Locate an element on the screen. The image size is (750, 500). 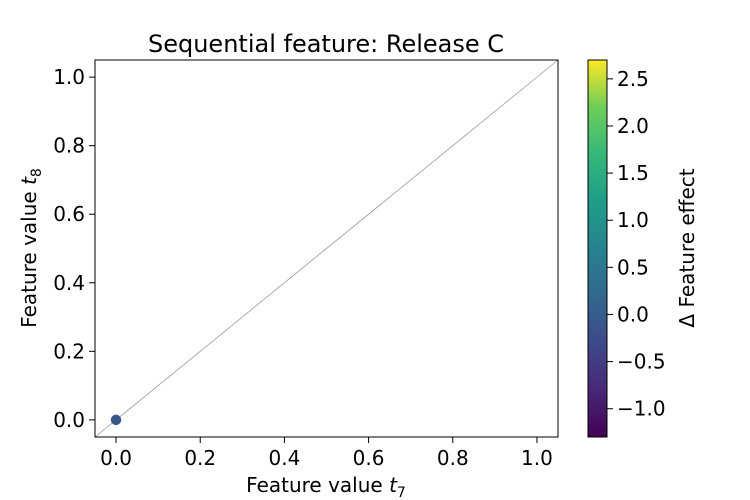
y-axis-label-text: Feature value is located at coordinates (29, 256).